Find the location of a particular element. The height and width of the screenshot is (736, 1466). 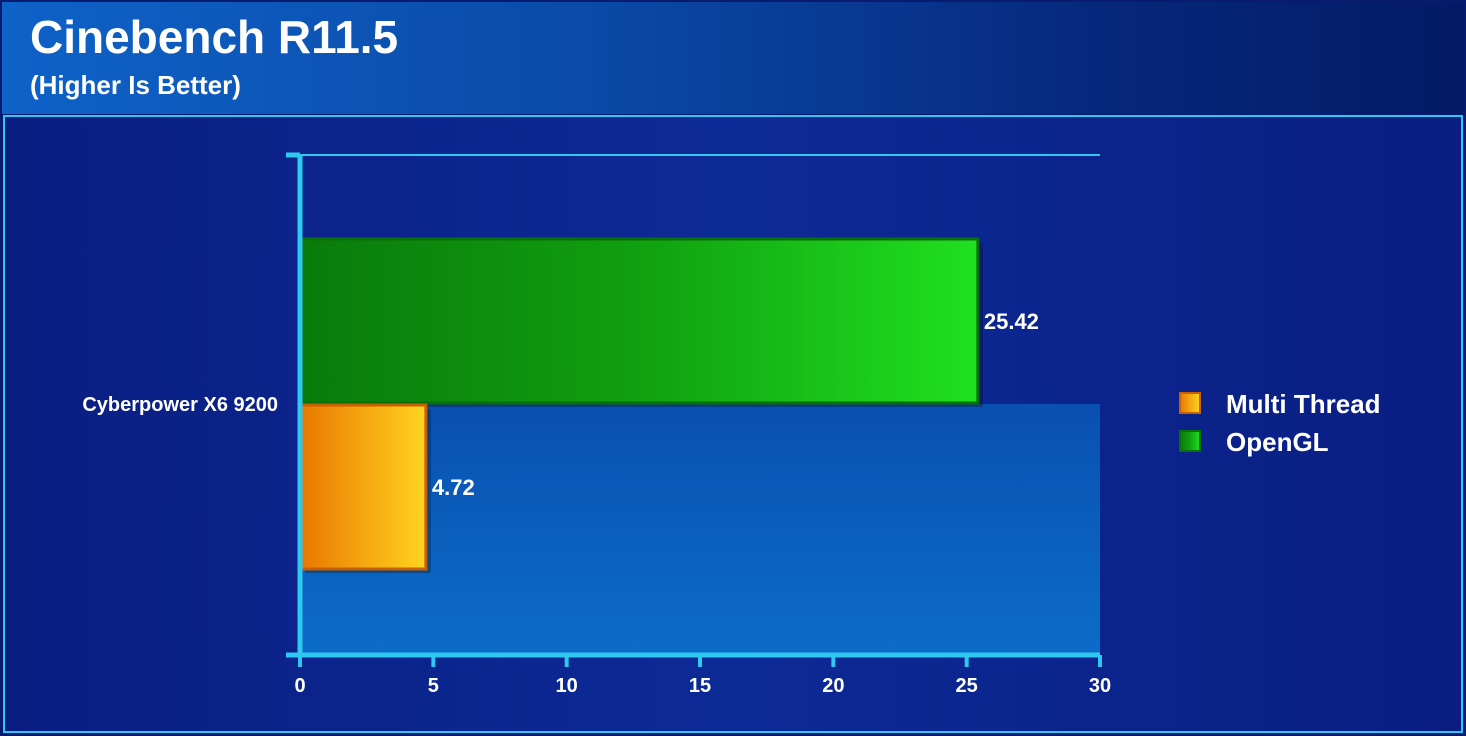

category-label: Cyberpower X6 9200 is located at coordinates (180, 405).